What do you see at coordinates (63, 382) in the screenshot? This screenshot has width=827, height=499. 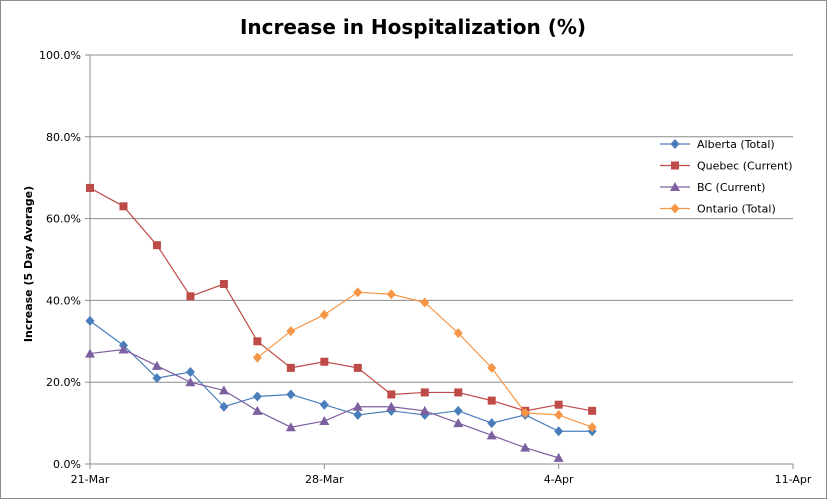 I see `y-tick-label: 20.0%` at bounding box center [63, 382].